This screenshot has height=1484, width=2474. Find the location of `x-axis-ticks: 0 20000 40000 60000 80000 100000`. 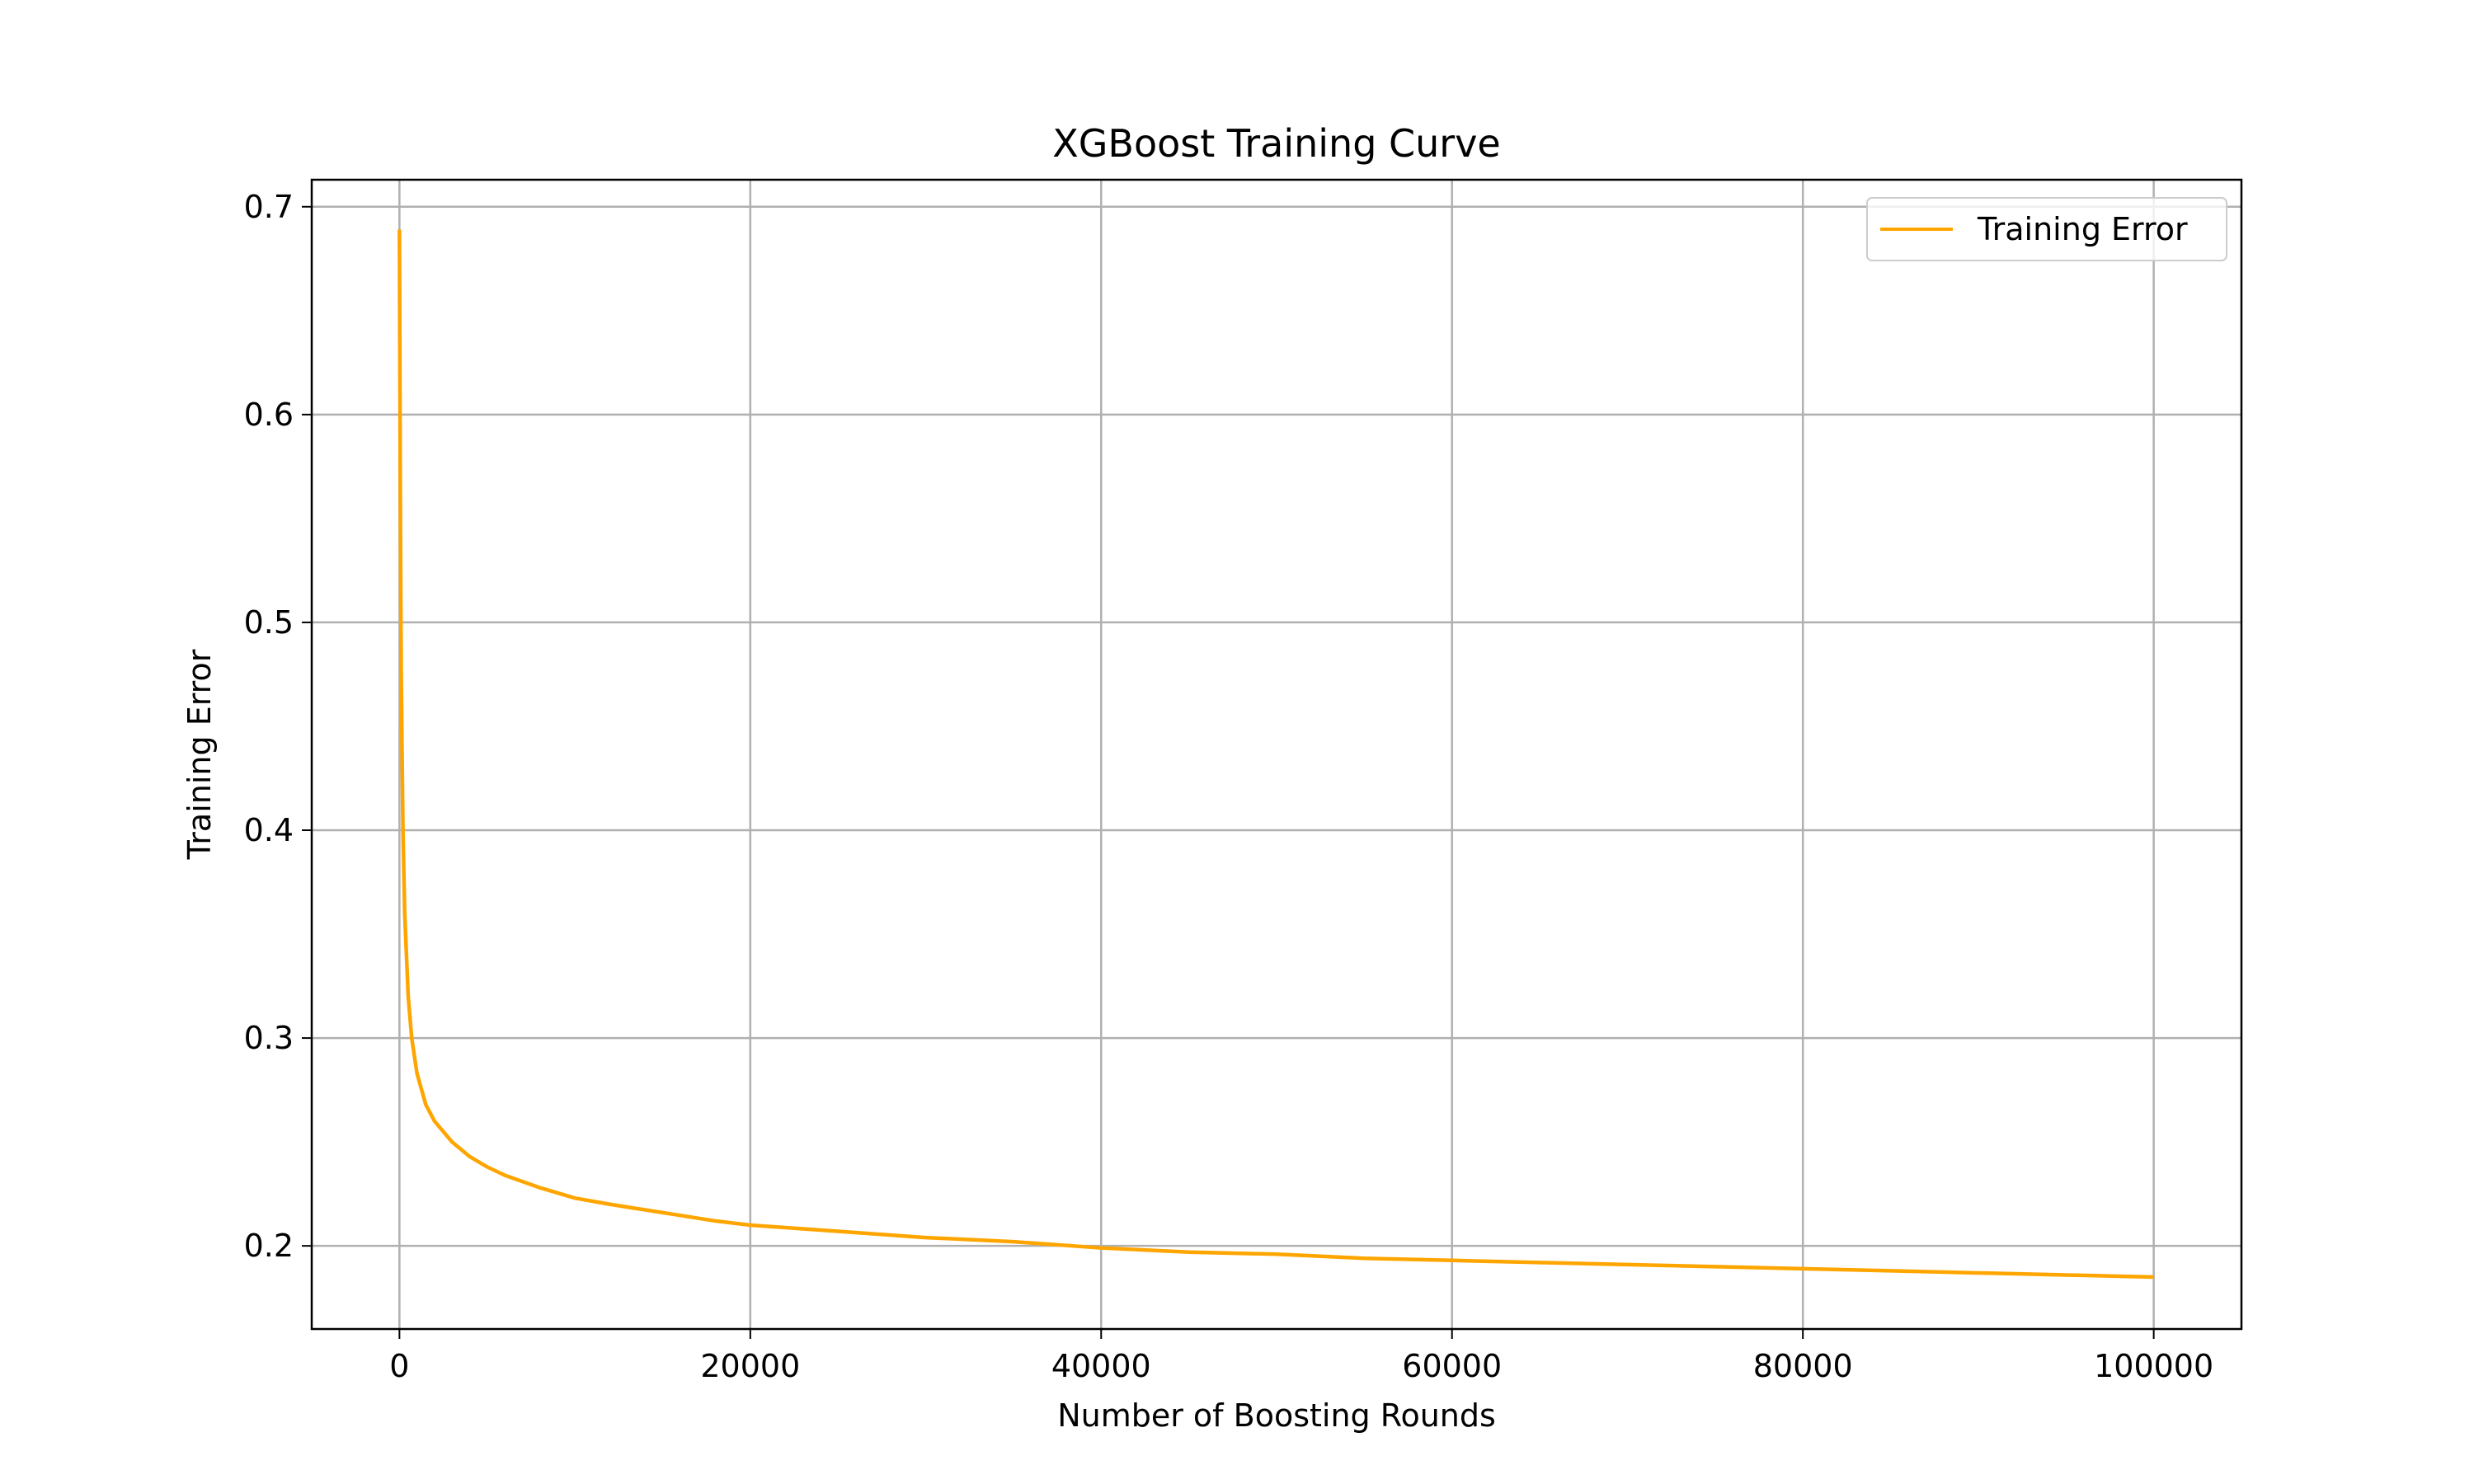

x-axis-ticks: 0 20000 40000 60000 80000 100000 is located at coordinates (1301, 1356).